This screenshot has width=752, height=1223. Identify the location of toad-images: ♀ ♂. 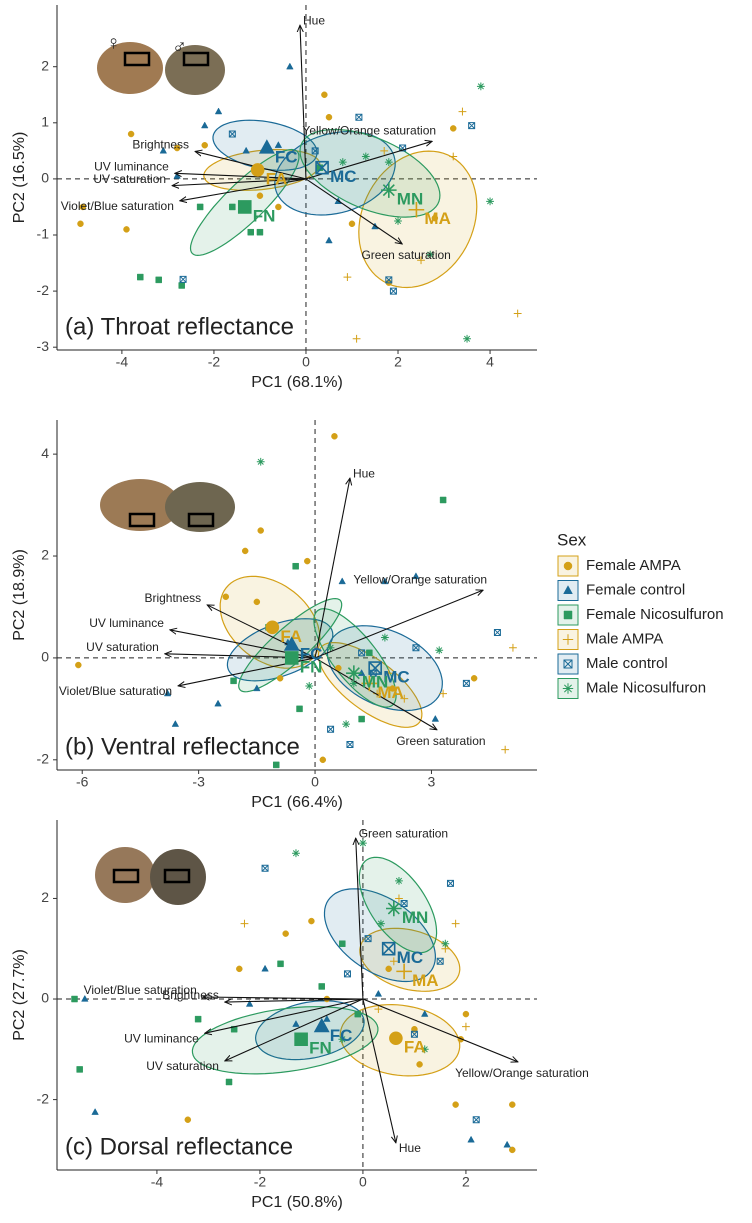
(165, 468).